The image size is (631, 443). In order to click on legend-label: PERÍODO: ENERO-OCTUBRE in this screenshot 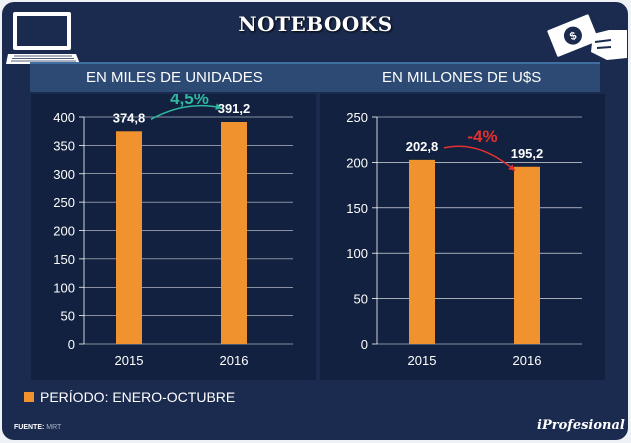, I will do `click(138, 397)`.